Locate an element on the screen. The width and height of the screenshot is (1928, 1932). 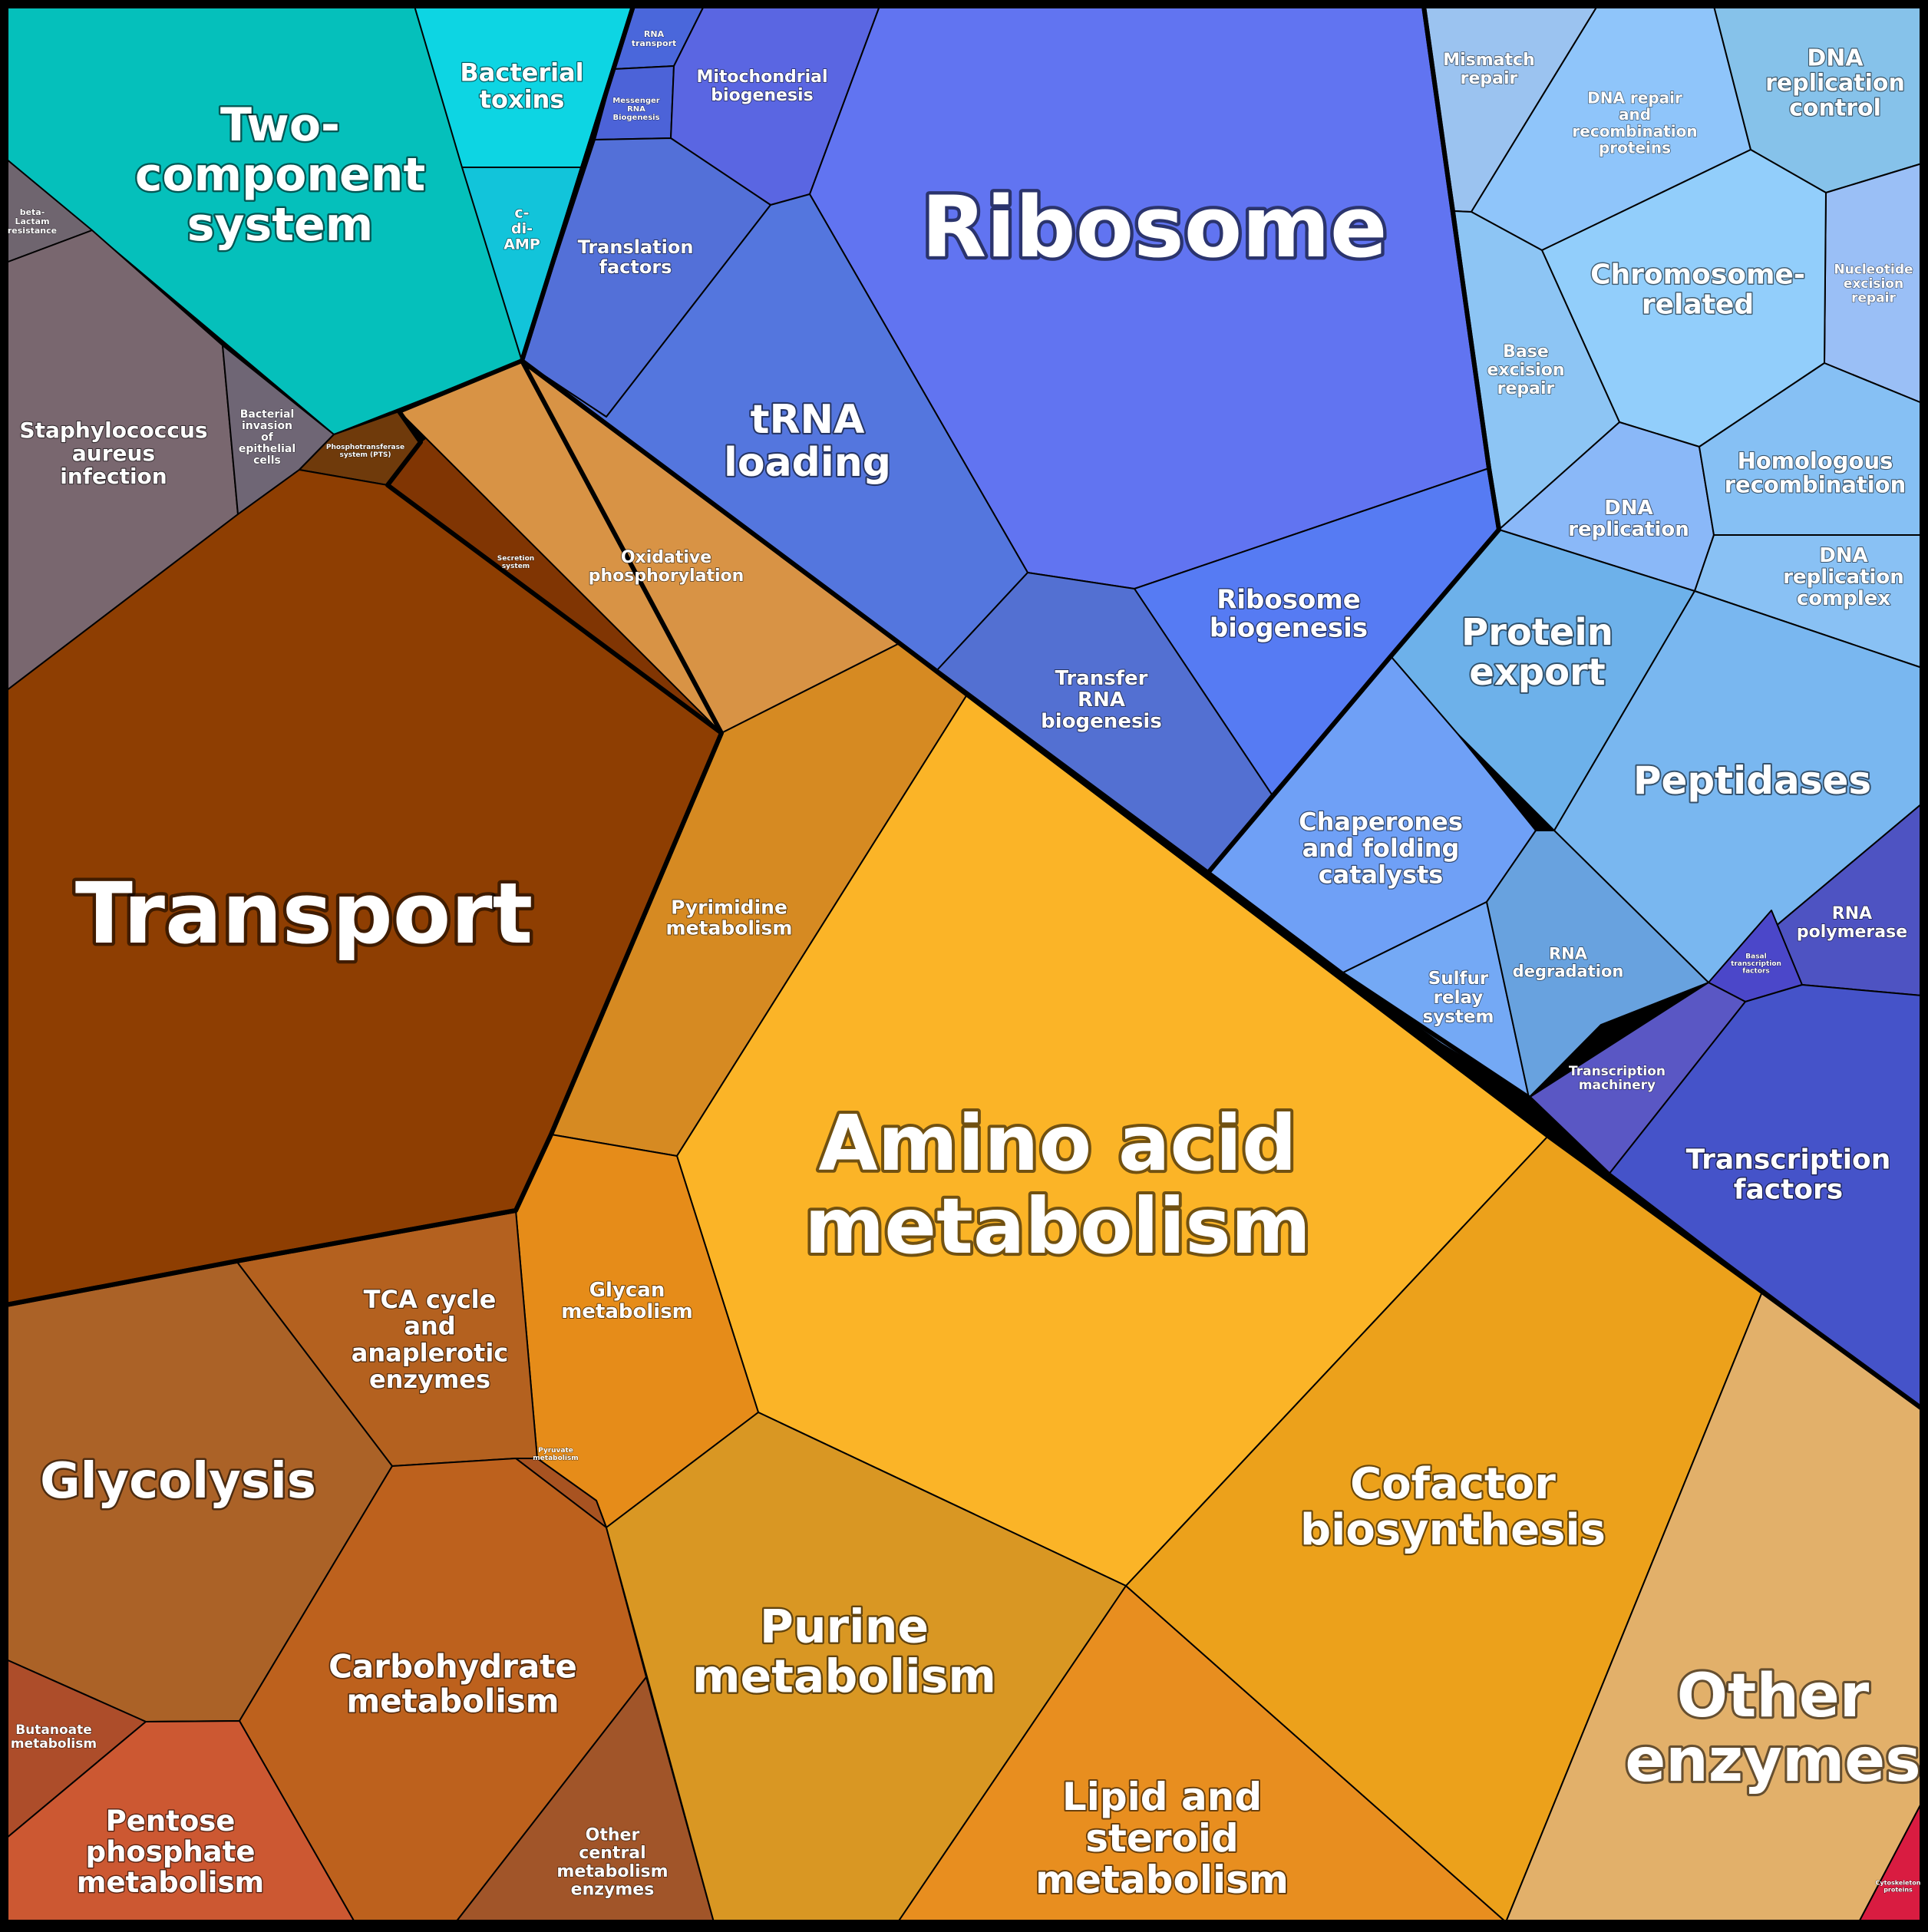
label-mitochondrial-biogenesis: Mitochondrial biogenesis is located at coordinates (762, 86).